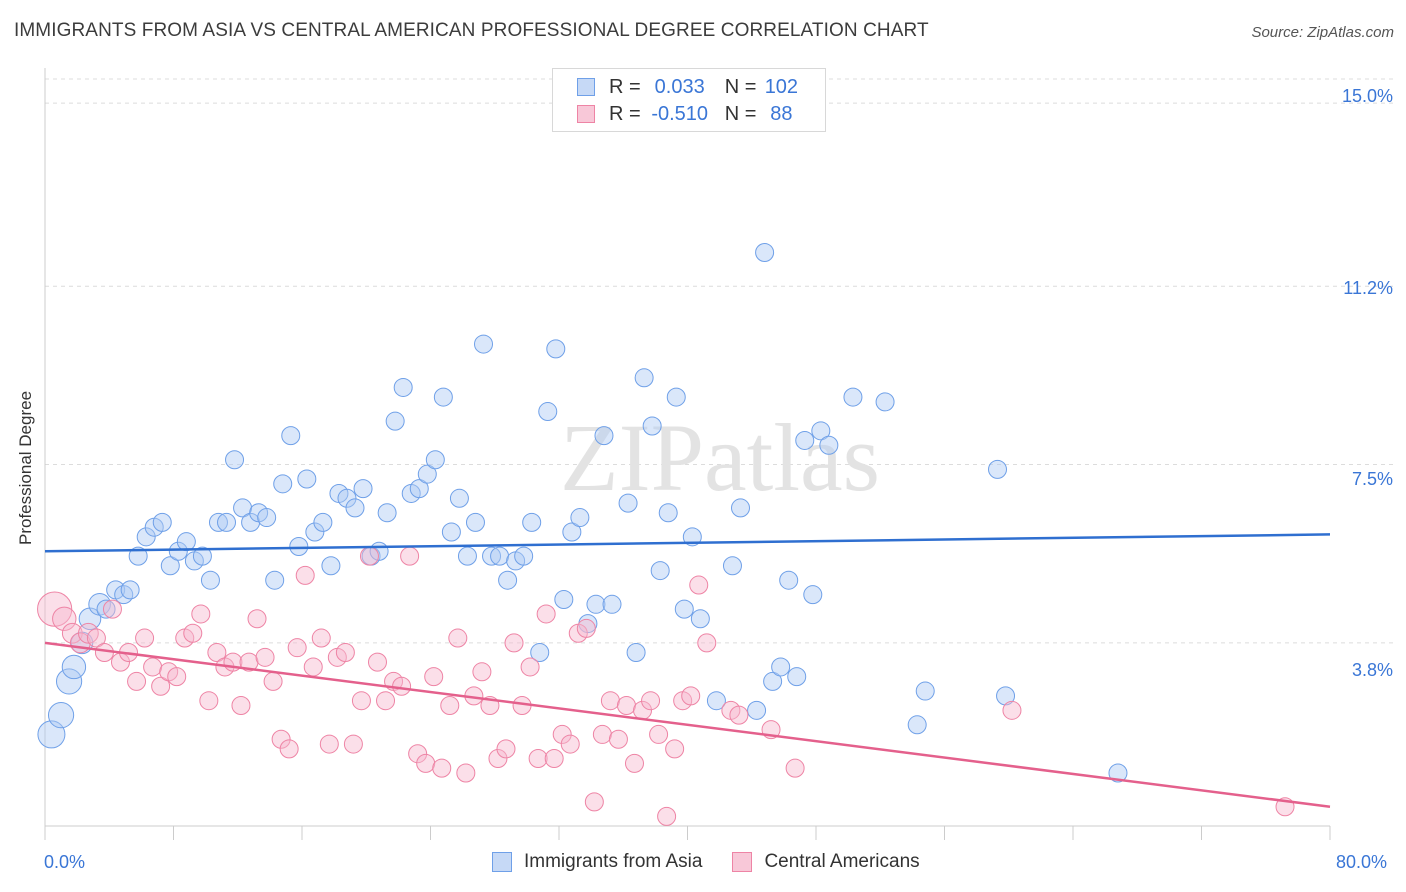 The width and height of the screenshot is (1406, 892). Describe the element at coordinates (721, 862) in the screenshot. I see `series-legend: Immigrants from Asia Central Americans` at that location.